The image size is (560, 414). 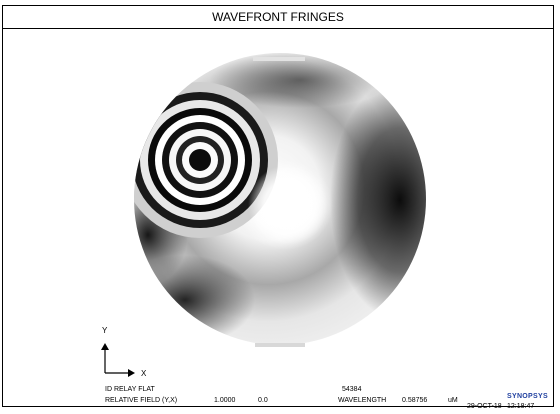 What do you see at coordinates (280, 345) in the screenshot?
I see `pupil-edge-bottom` at bounding box center [280, 345].